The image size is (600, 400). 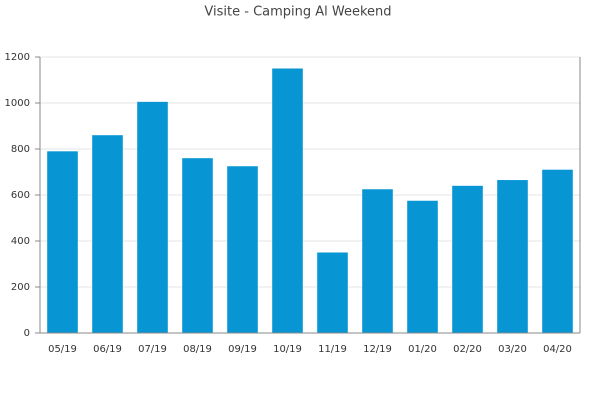 What do you see at coordinates (20, 195) in the screenshot?
I see `y-tick-label: 600` at bounding box center [20, 195].